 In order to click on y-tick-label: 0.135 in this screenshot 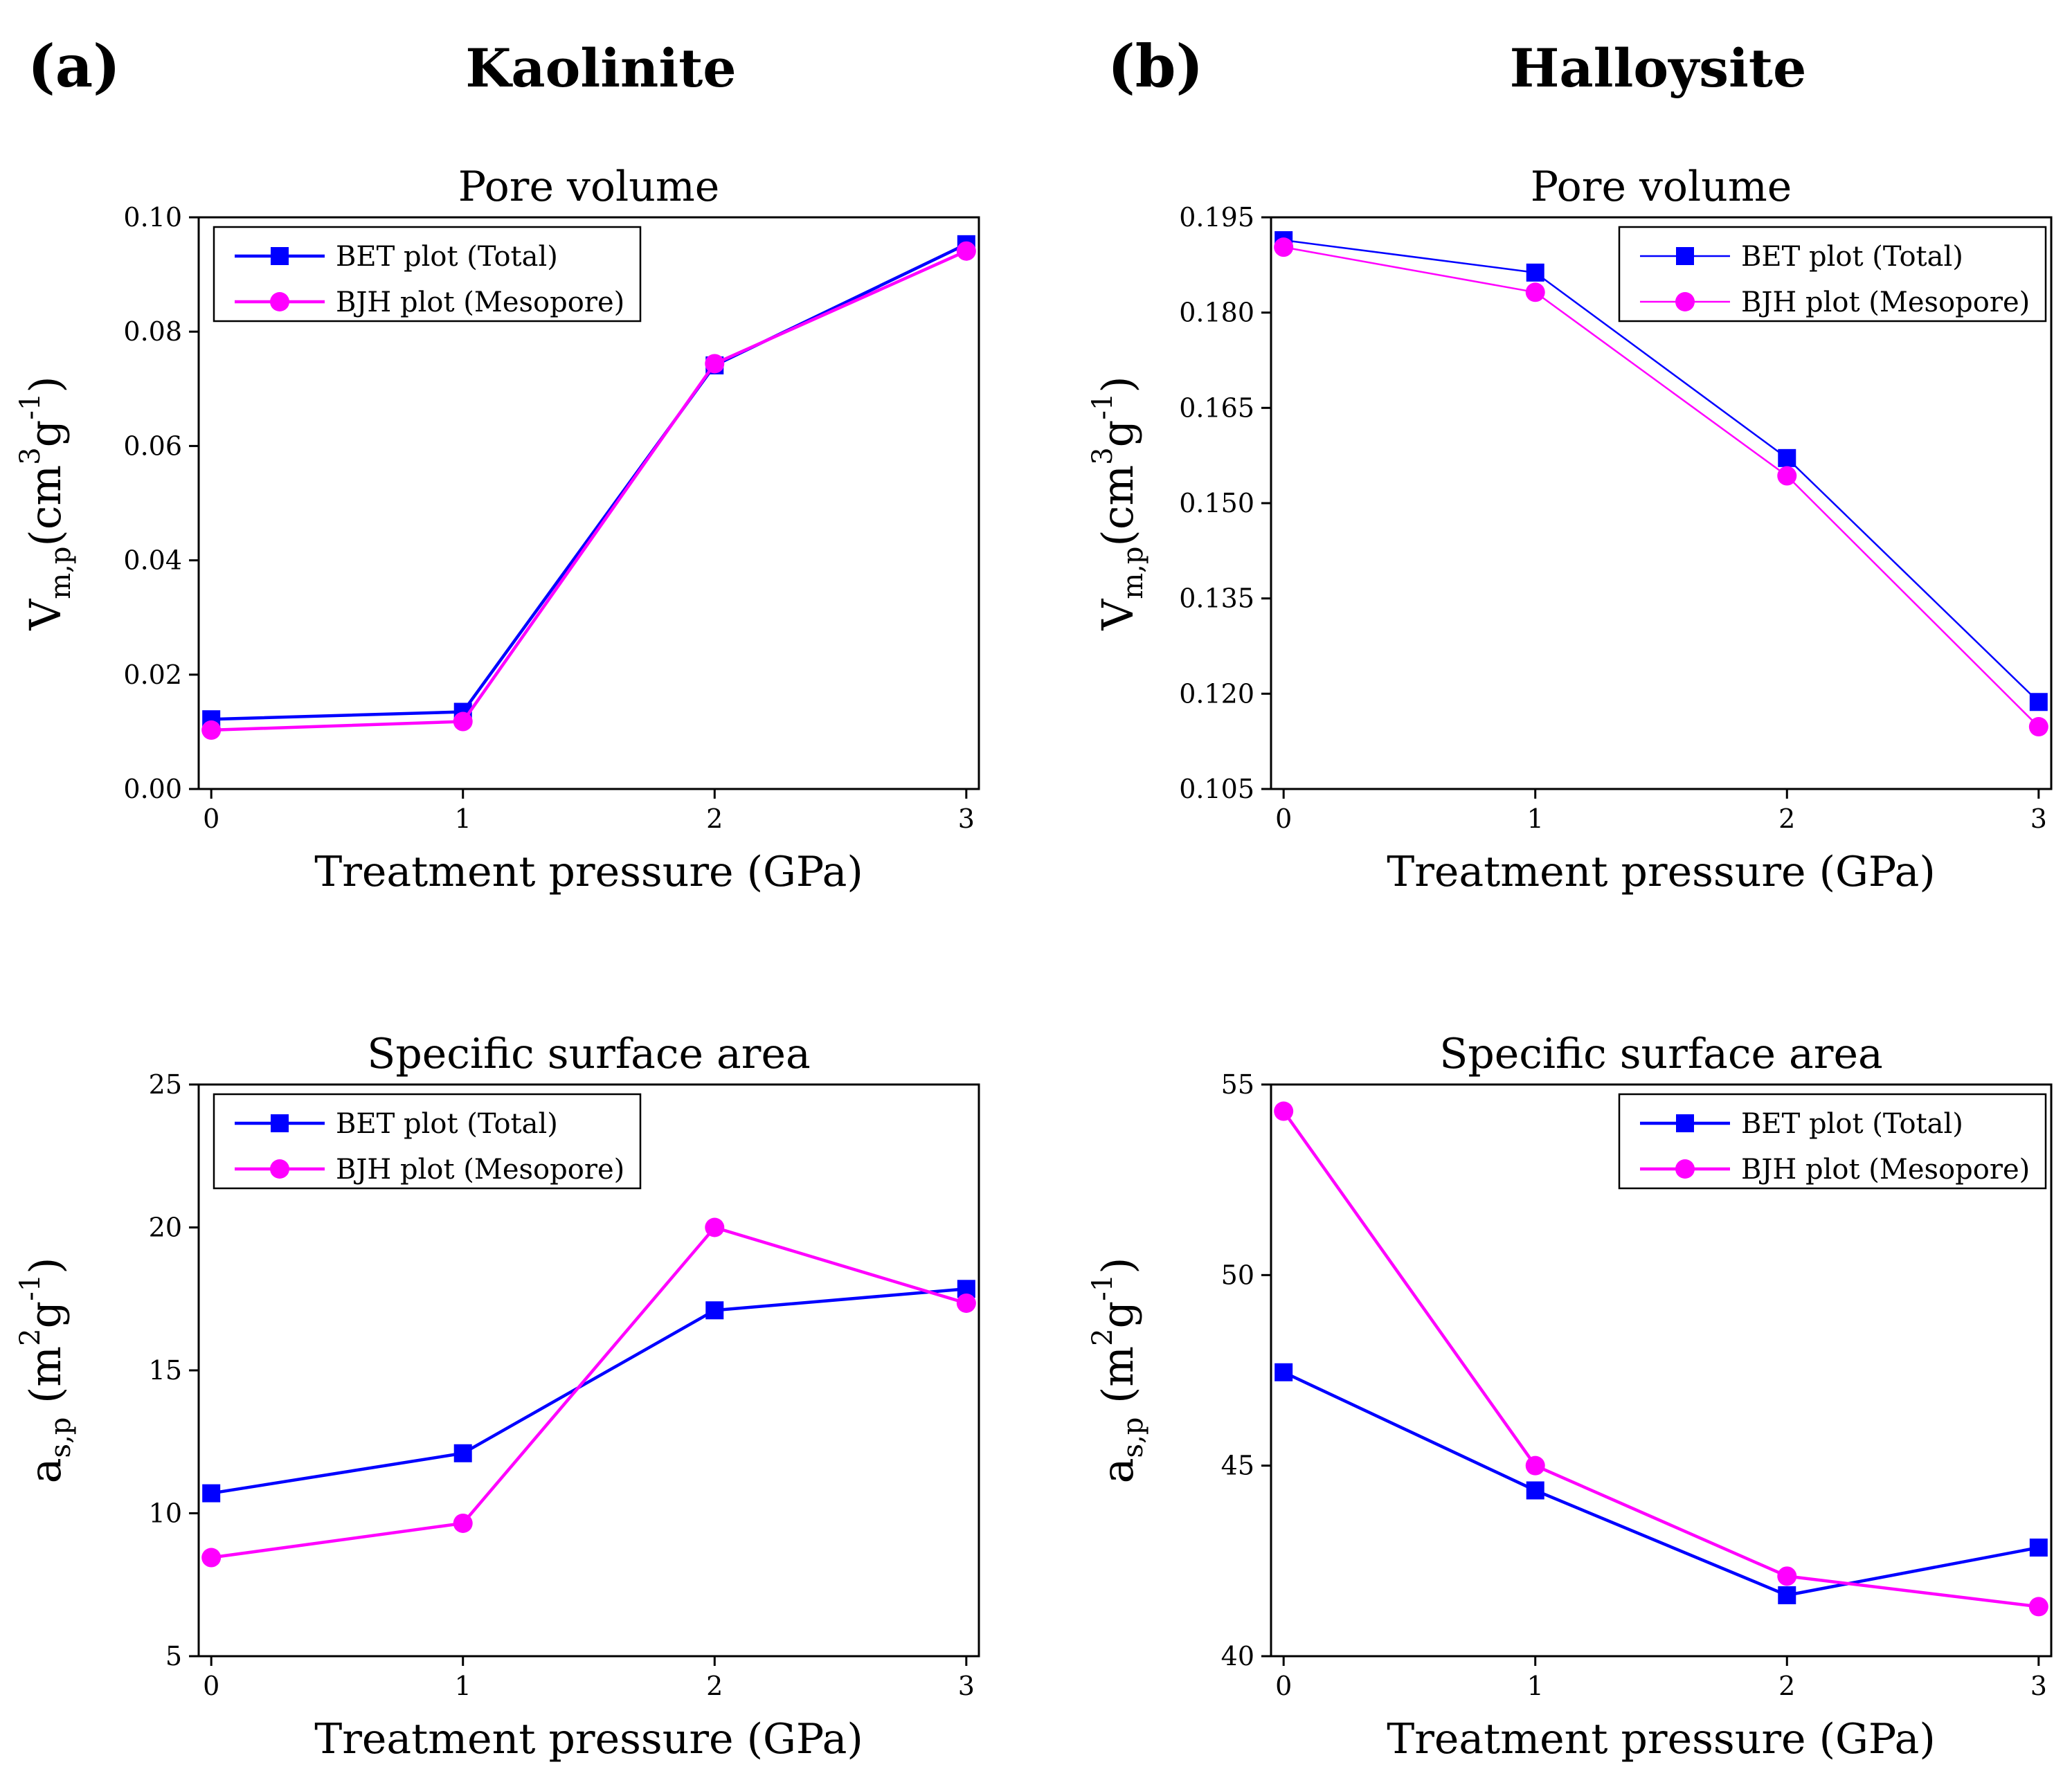, I will do `click(1216, 599)`.